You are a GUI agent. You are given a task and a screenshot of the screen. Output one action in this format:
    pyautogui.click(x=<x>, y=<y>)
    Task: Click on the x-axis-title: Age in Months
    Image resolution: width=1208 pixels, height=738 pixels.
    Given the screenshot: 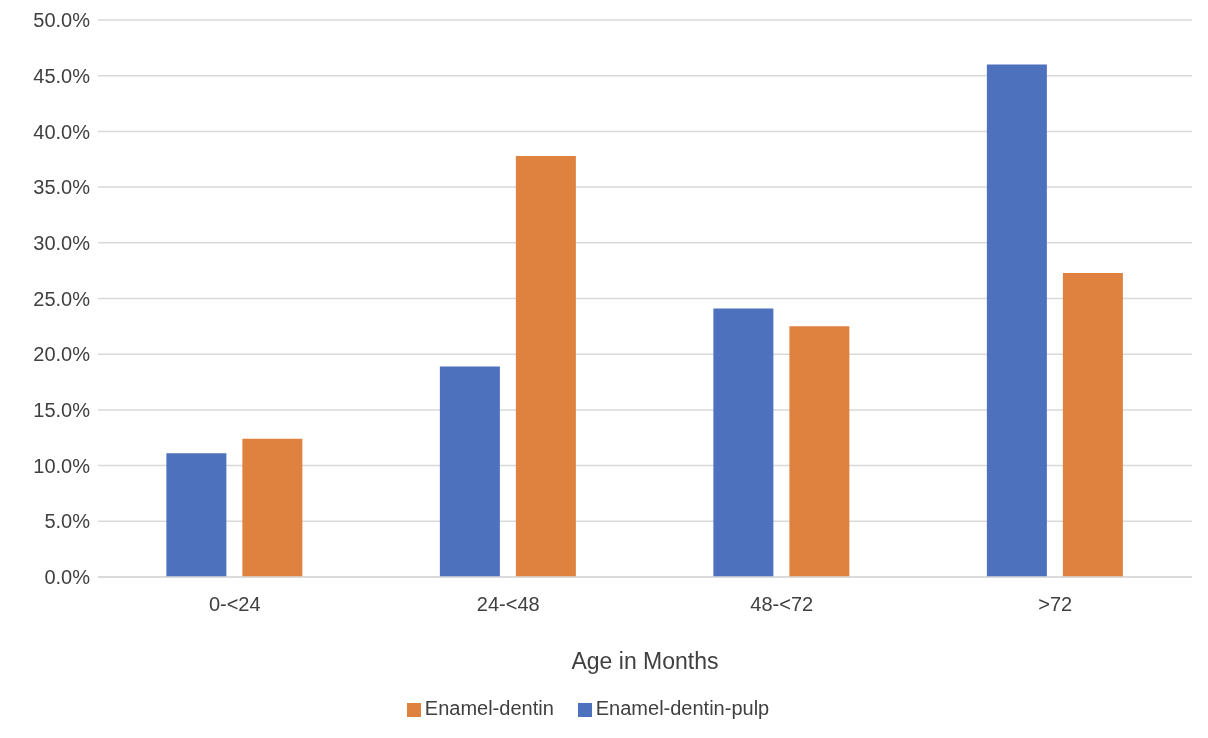 What is the action you would take?
    pyautogui.click(x=645, y=661)
    